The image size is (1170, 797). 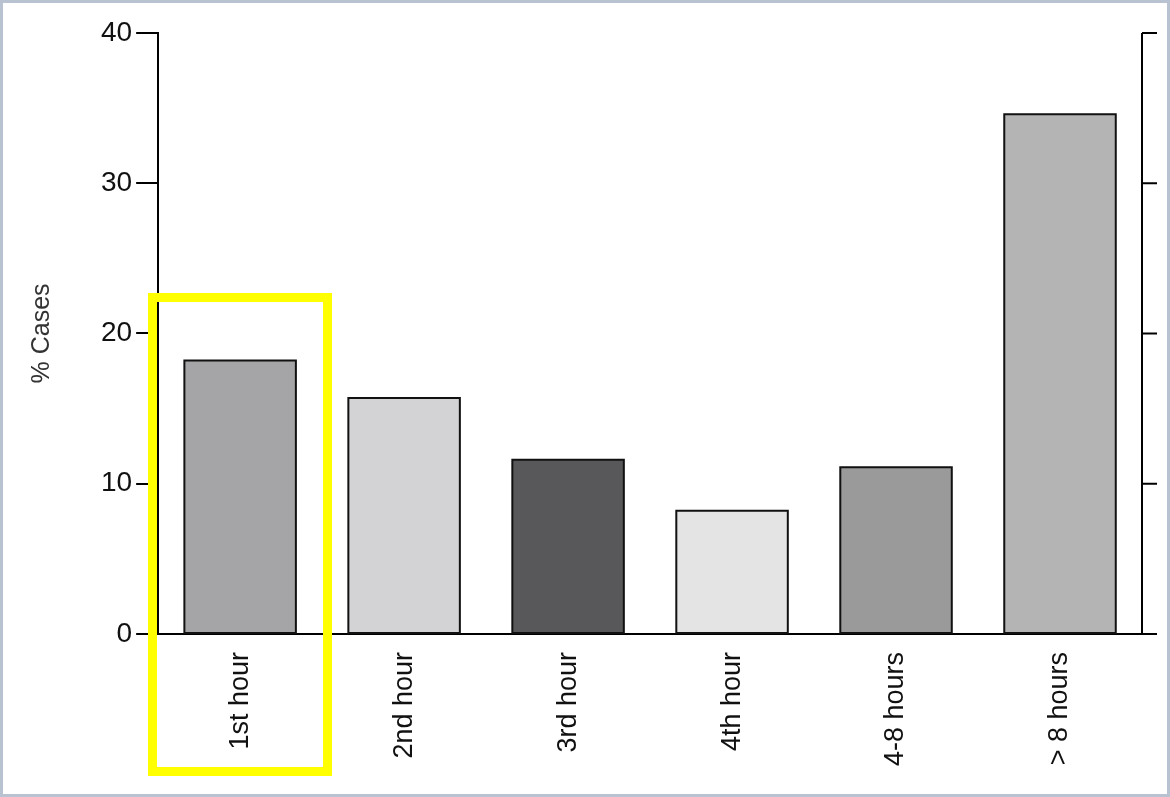 What do you see at coordinates (124, 632) in the screenshot?
I see `y-tick-label: 0` at bounding box center [124, 632].